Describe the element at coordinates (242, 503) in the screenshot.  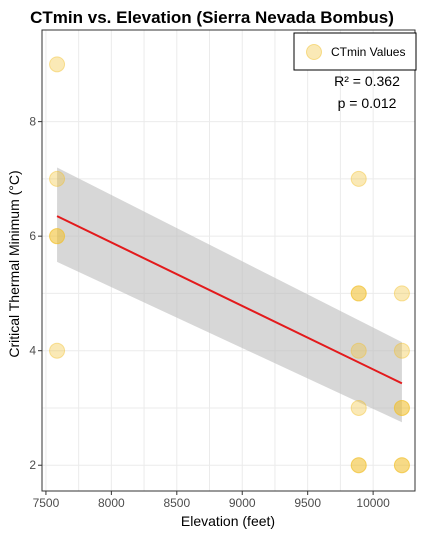
I see `x-tick-label: 9000` at that location.